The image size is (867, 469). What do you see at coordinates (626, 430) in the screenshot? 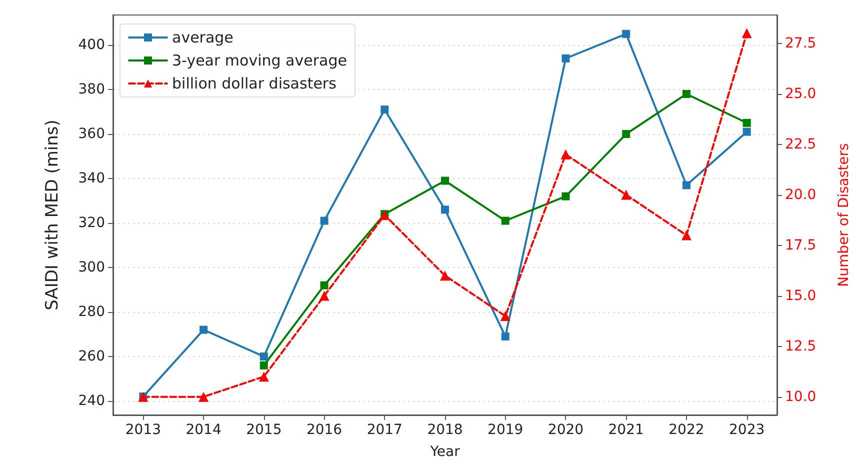
I see `x-tick-label: 2021` at bounding box center [626, 430].